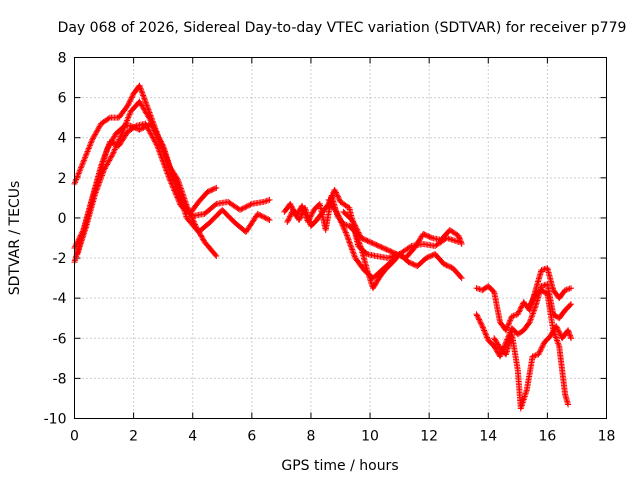 This screenshot has height=480, width=640. I want to click on y-tick-label: -4, so click(60, 299).